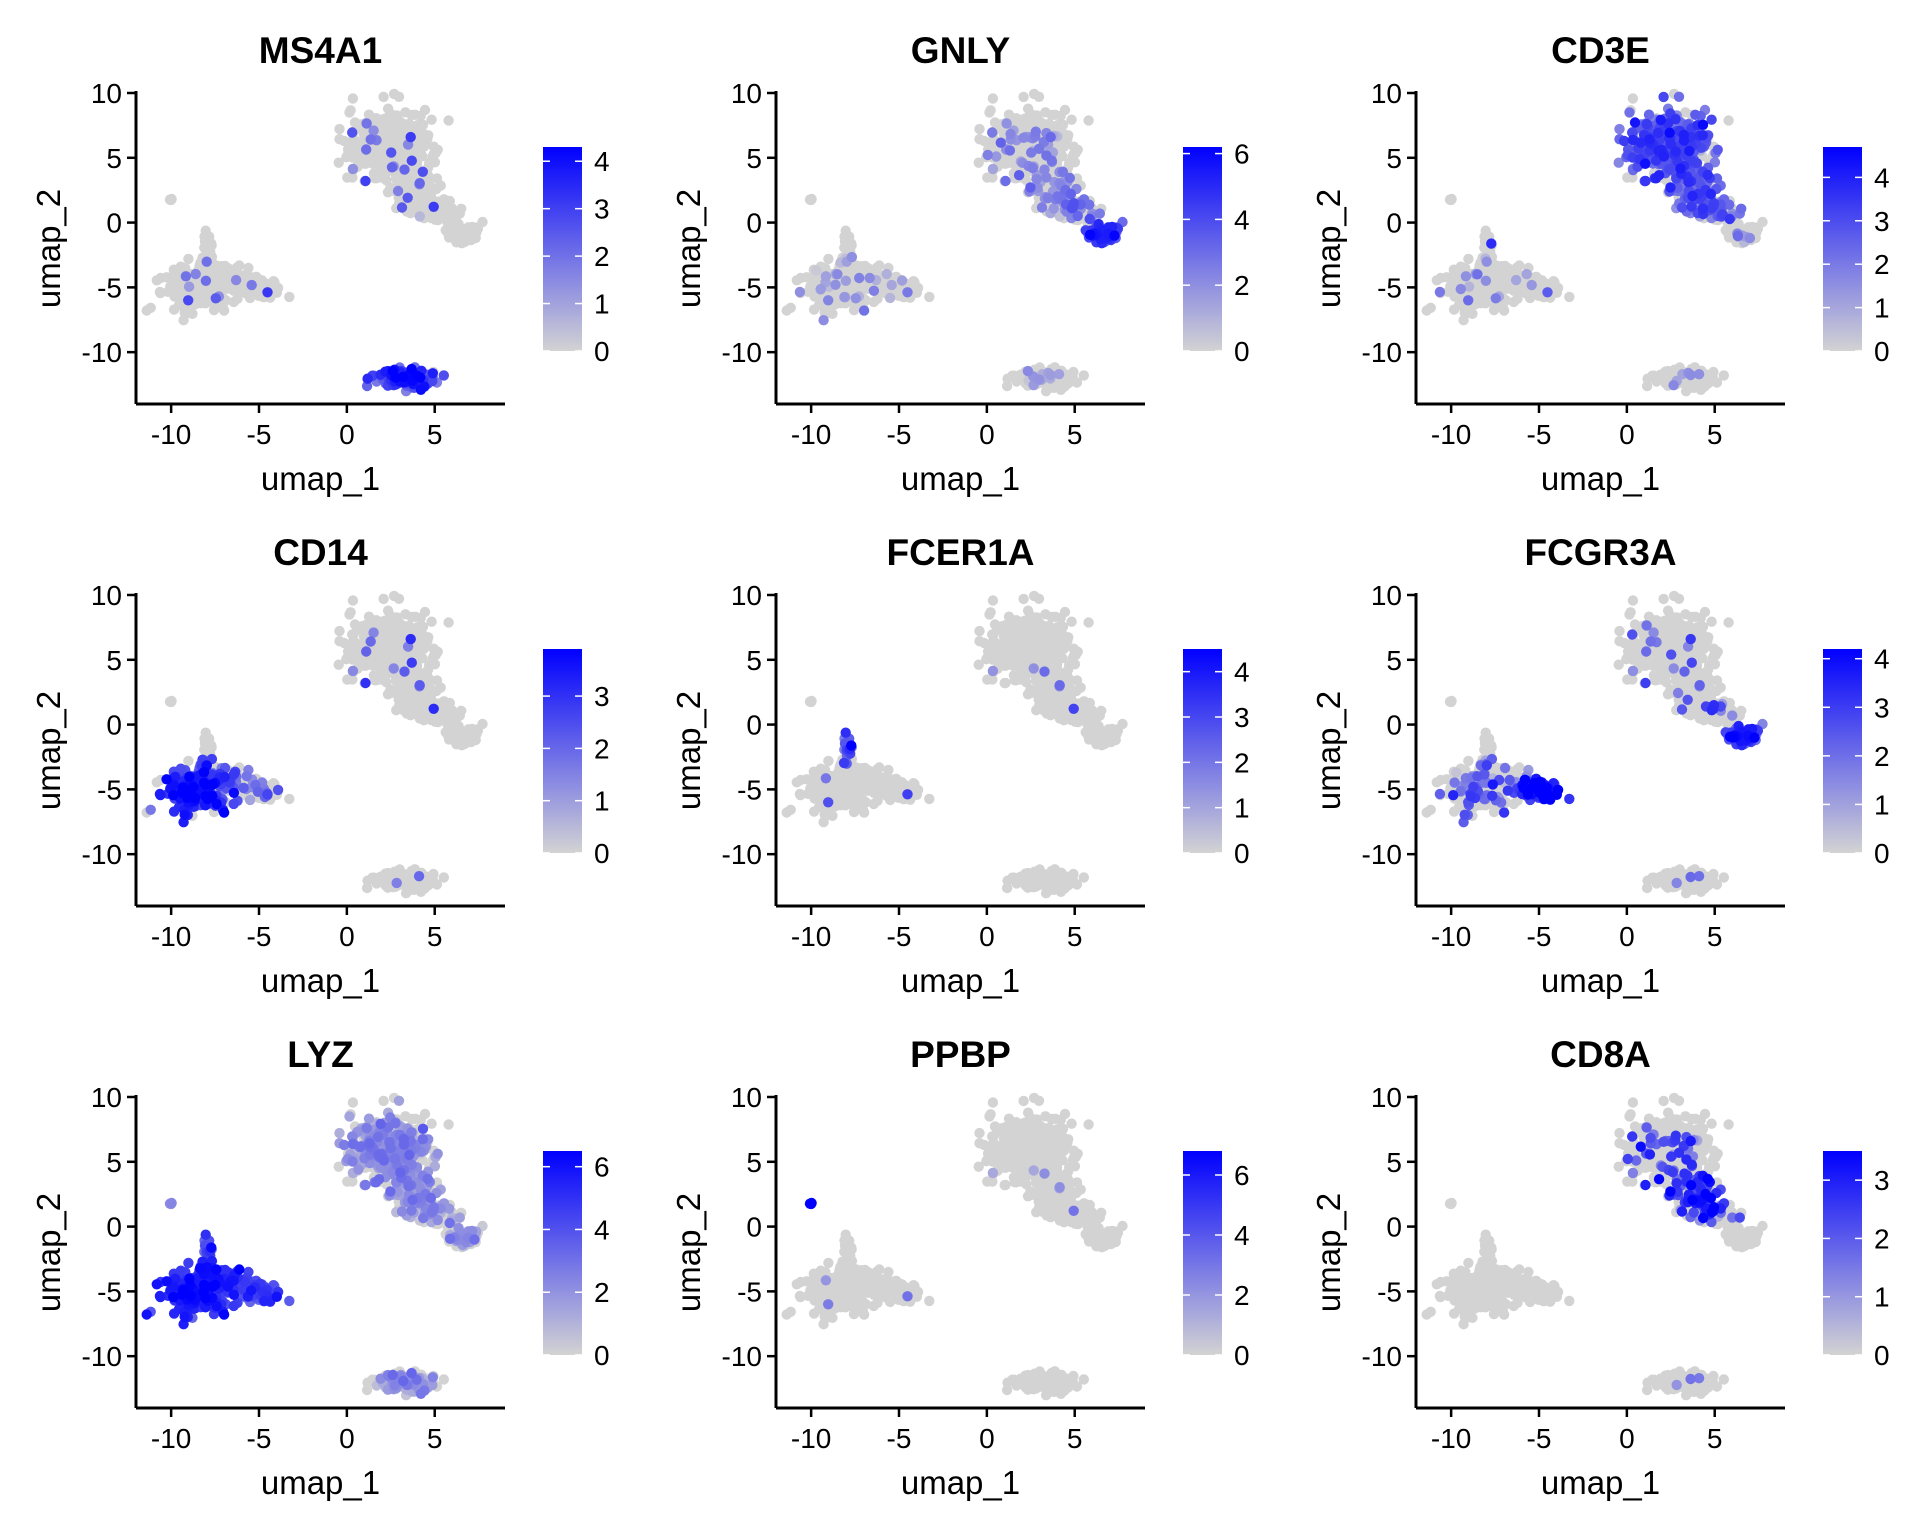 This screenshot has height=1536, width=1920. I want to click on y-tick-label: 0, so click(754, 223).